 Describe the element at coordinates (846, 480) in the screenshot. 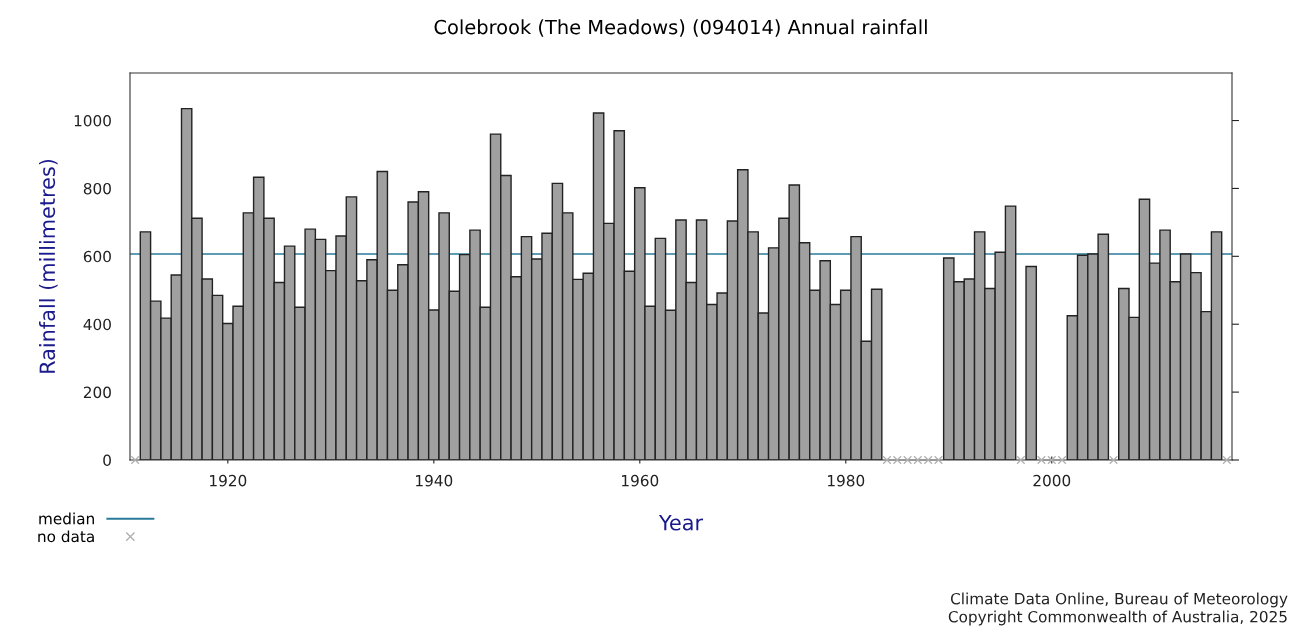

I see `x-tick-label: 1980` at that location.